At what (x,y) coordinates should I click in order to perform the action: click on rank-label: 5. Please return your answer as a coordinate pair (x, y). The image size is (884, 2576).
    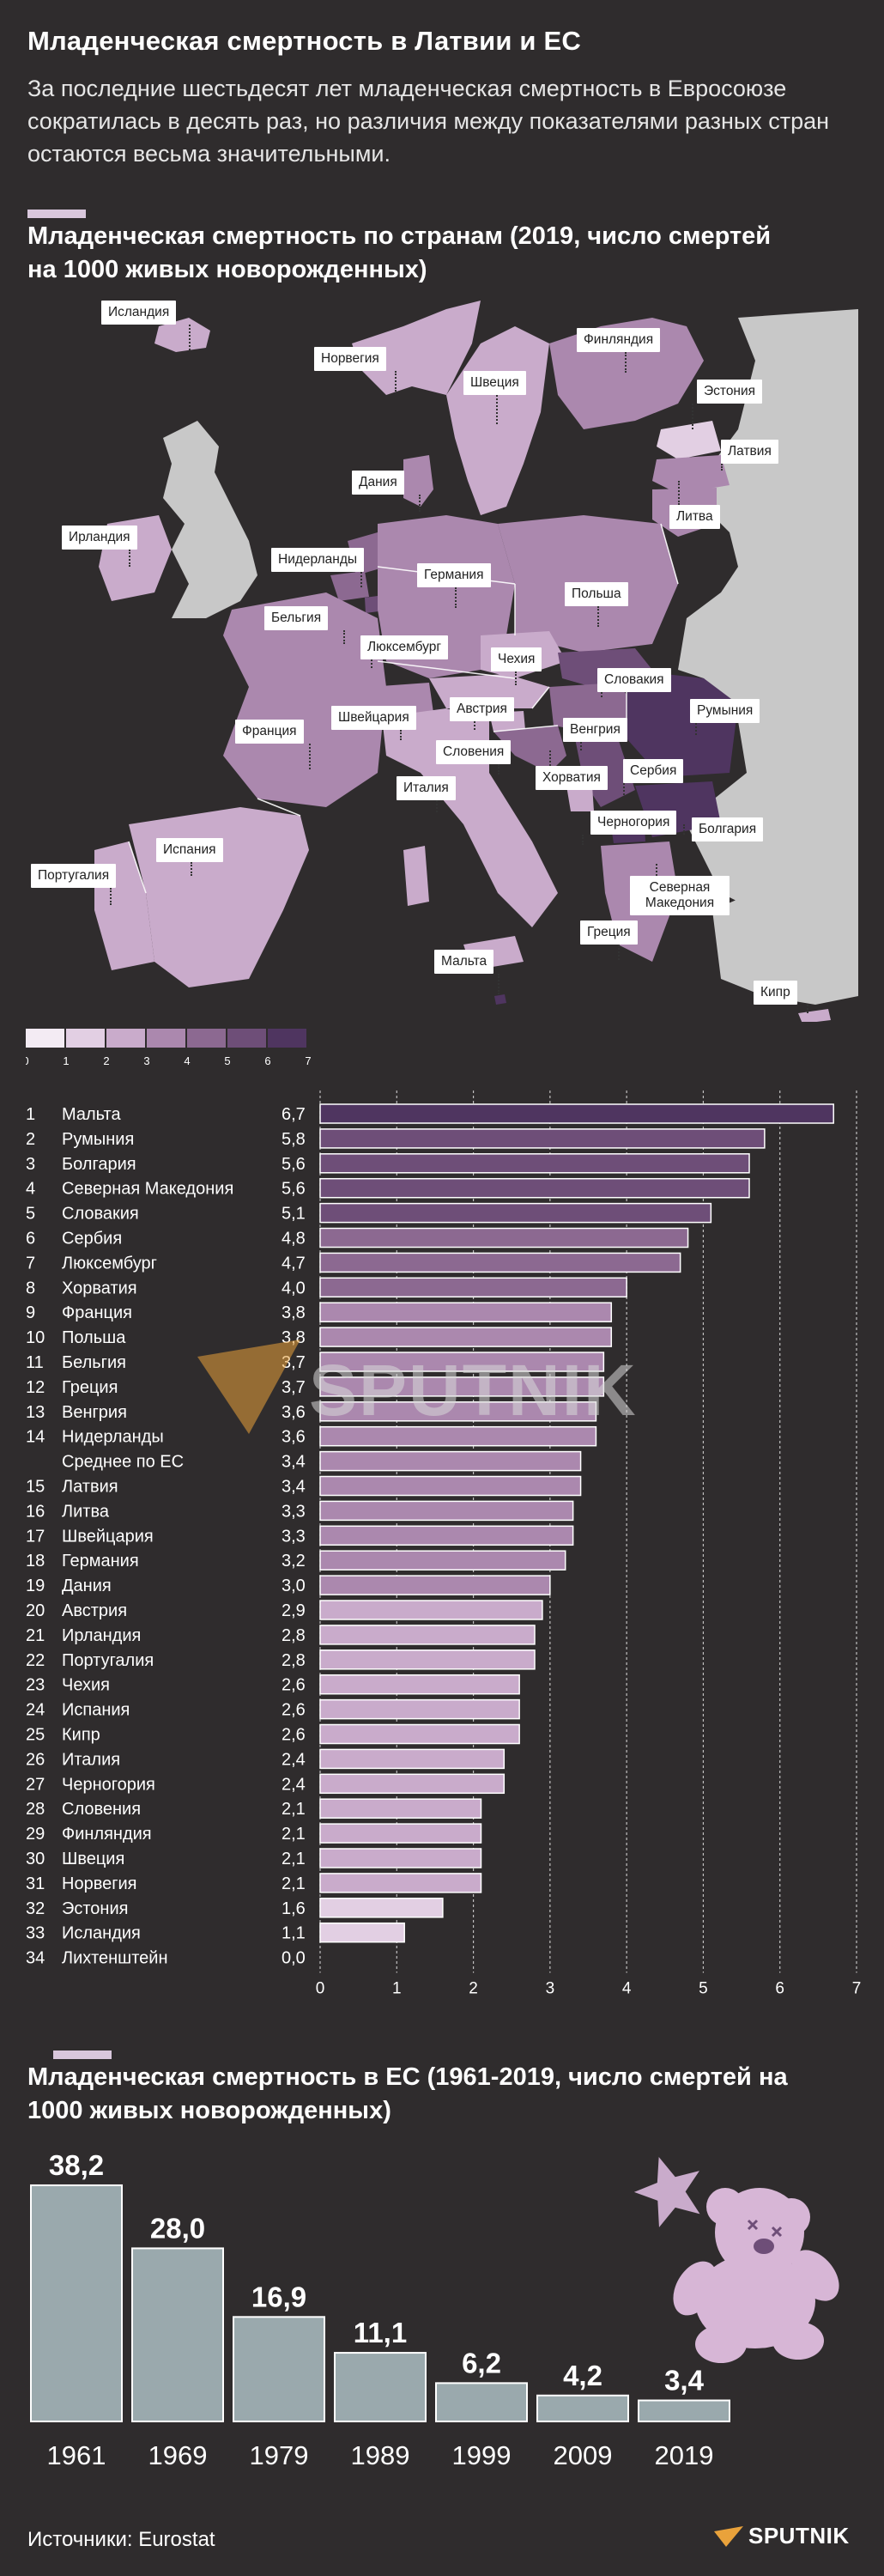
    Looking at the image, I should click on (31, 1214).